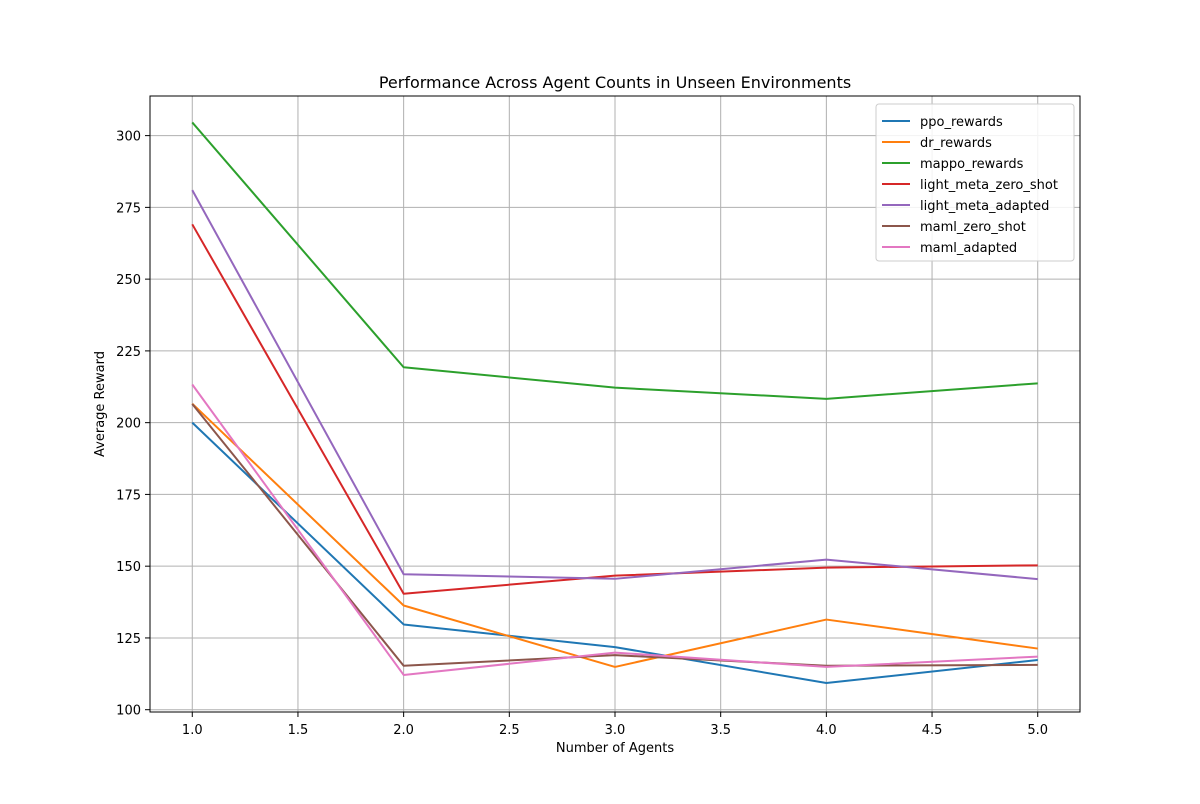 The image size is (1200, 804). What do you see at coordinates (128, 639) in the screenshot?
I see `y-tick-label-1: 125` at bounding box center [128, 639].